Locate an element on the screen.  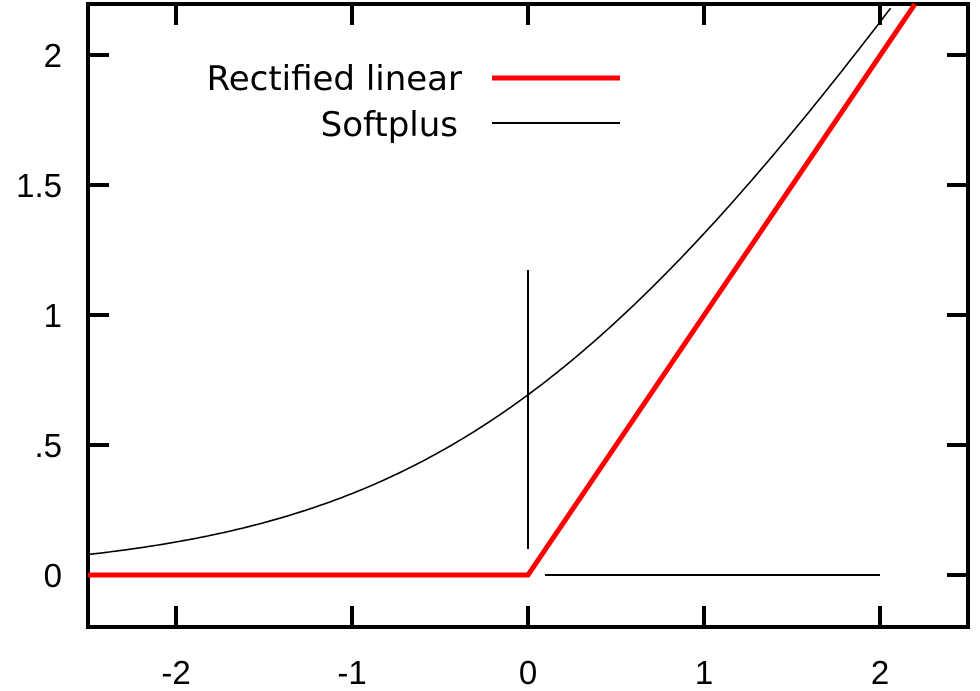
x-tick-label: -1 is located at coordinates (351, 672).